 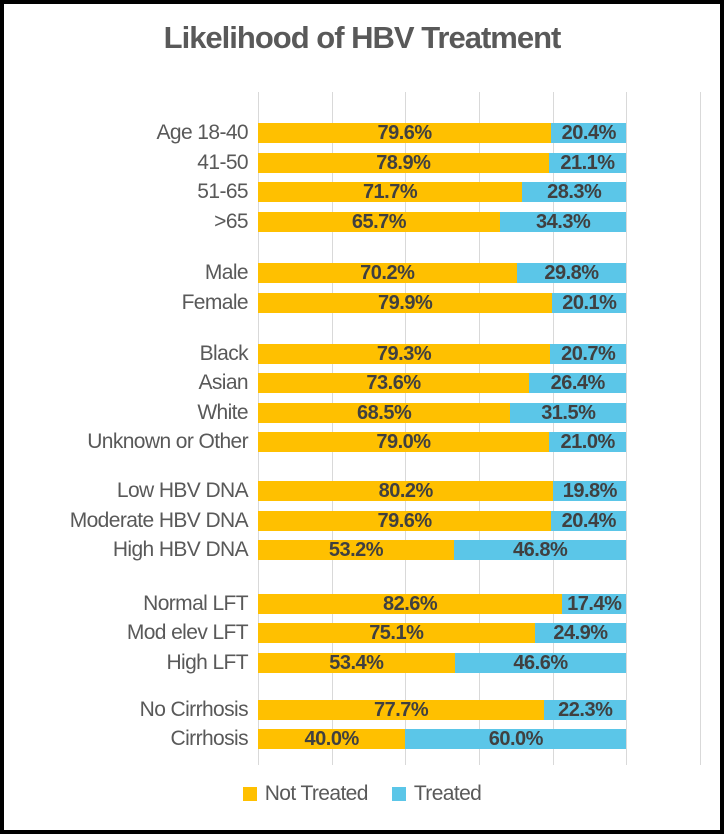 I want to click on bar-segment-treated: 19.8%, so click(x=590, y=491).